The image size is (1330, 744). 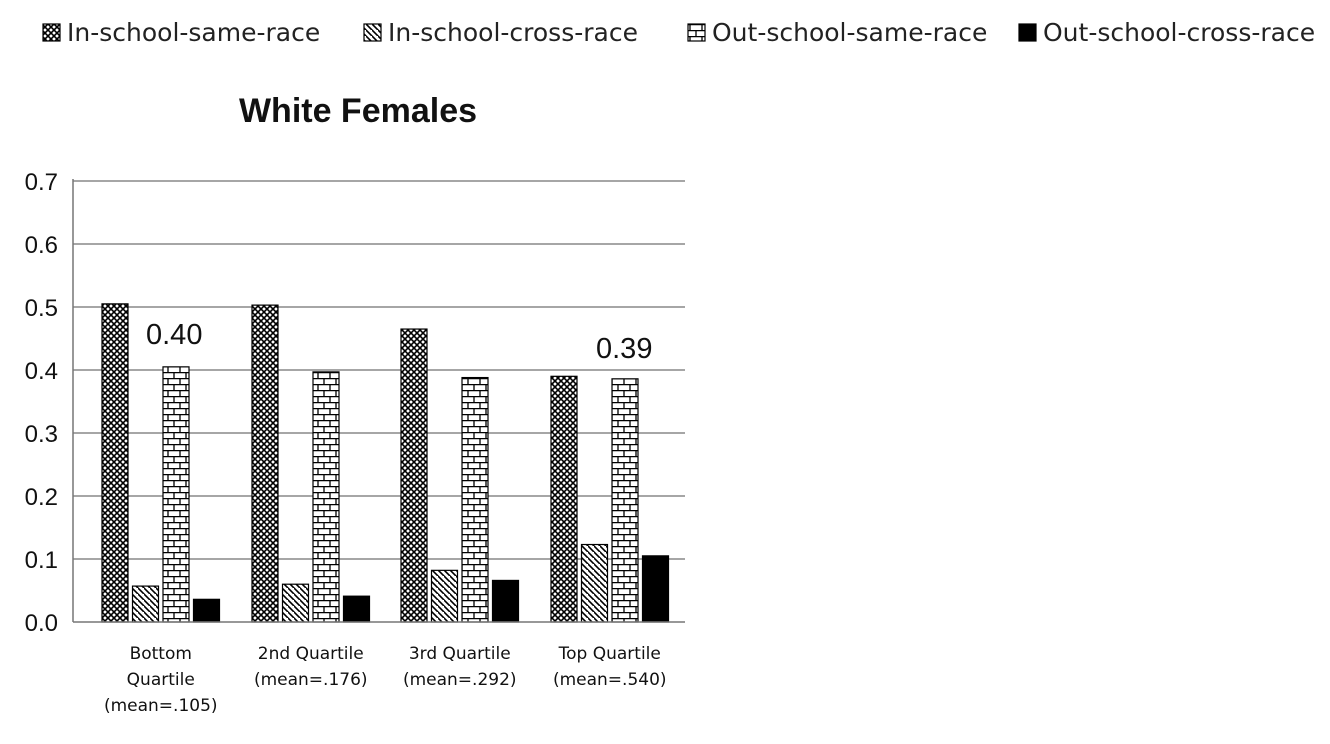 What do you see at coordinates (41, 623) in the screenshot?
I see `y-tick-label: 0.0` at bounding box center [41, 623].